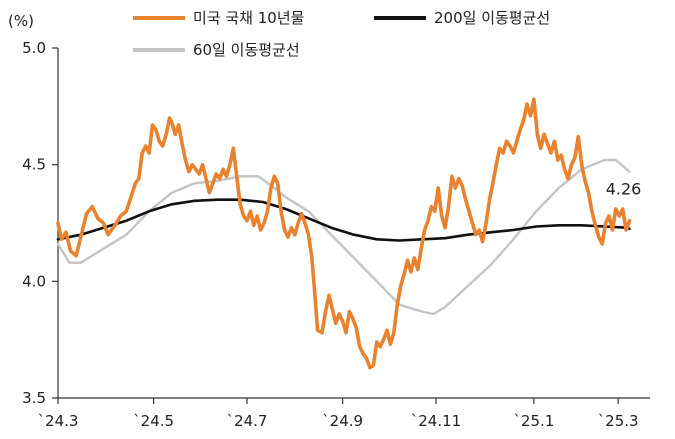  What do you see at coordinates (492, 18) in the screenshot?
I see `legend-label-1: 200일 이동평균선` at bounding box center [492, 18].